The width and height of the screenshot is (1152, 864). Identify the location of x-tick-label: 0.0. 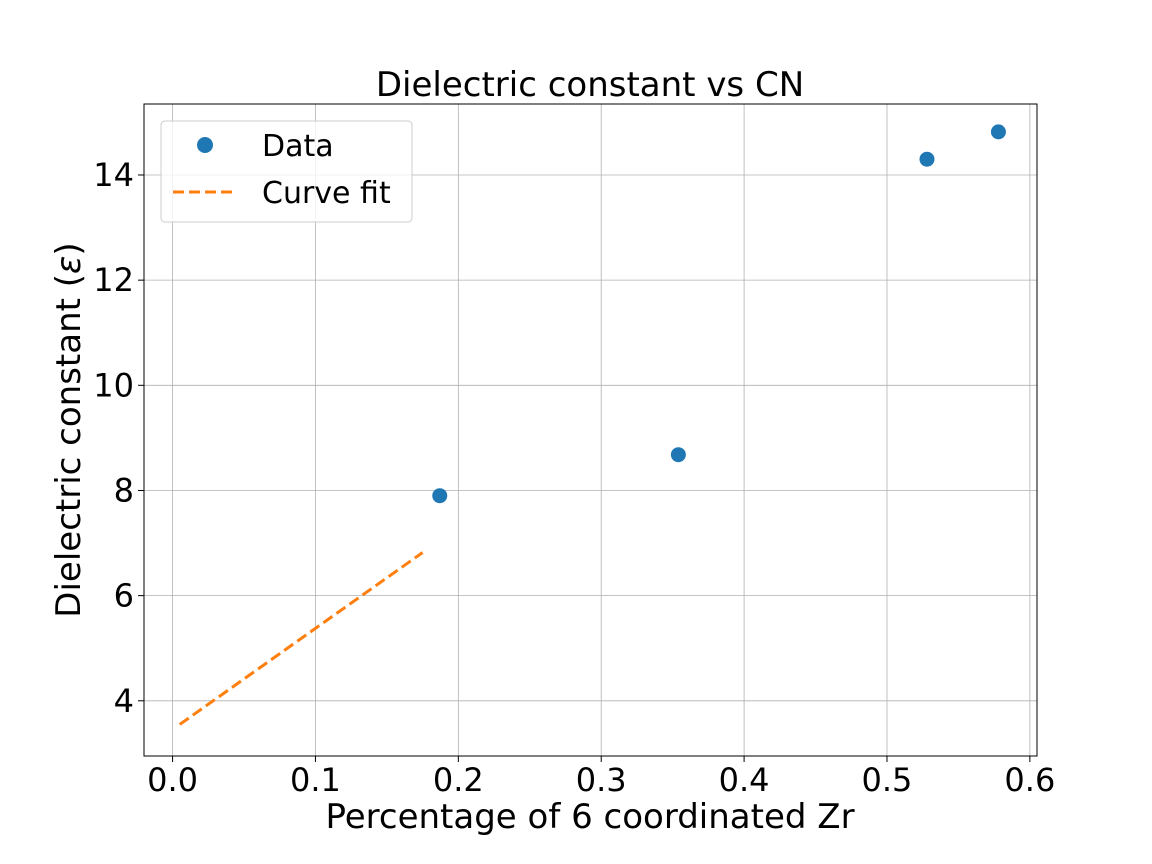
(172, 780).